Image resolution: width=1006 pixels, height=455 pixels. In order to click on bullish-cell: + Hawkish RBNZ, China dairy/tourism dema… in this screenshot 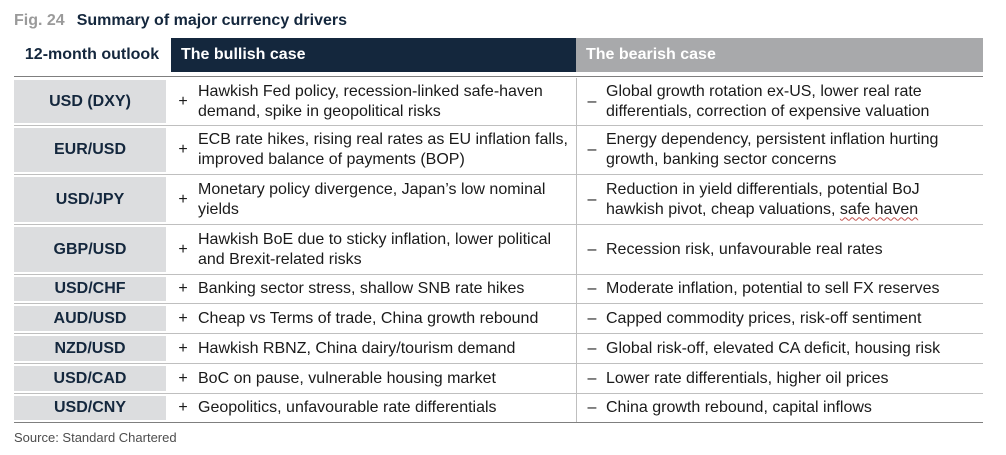, I will do `click(374, 348)`.